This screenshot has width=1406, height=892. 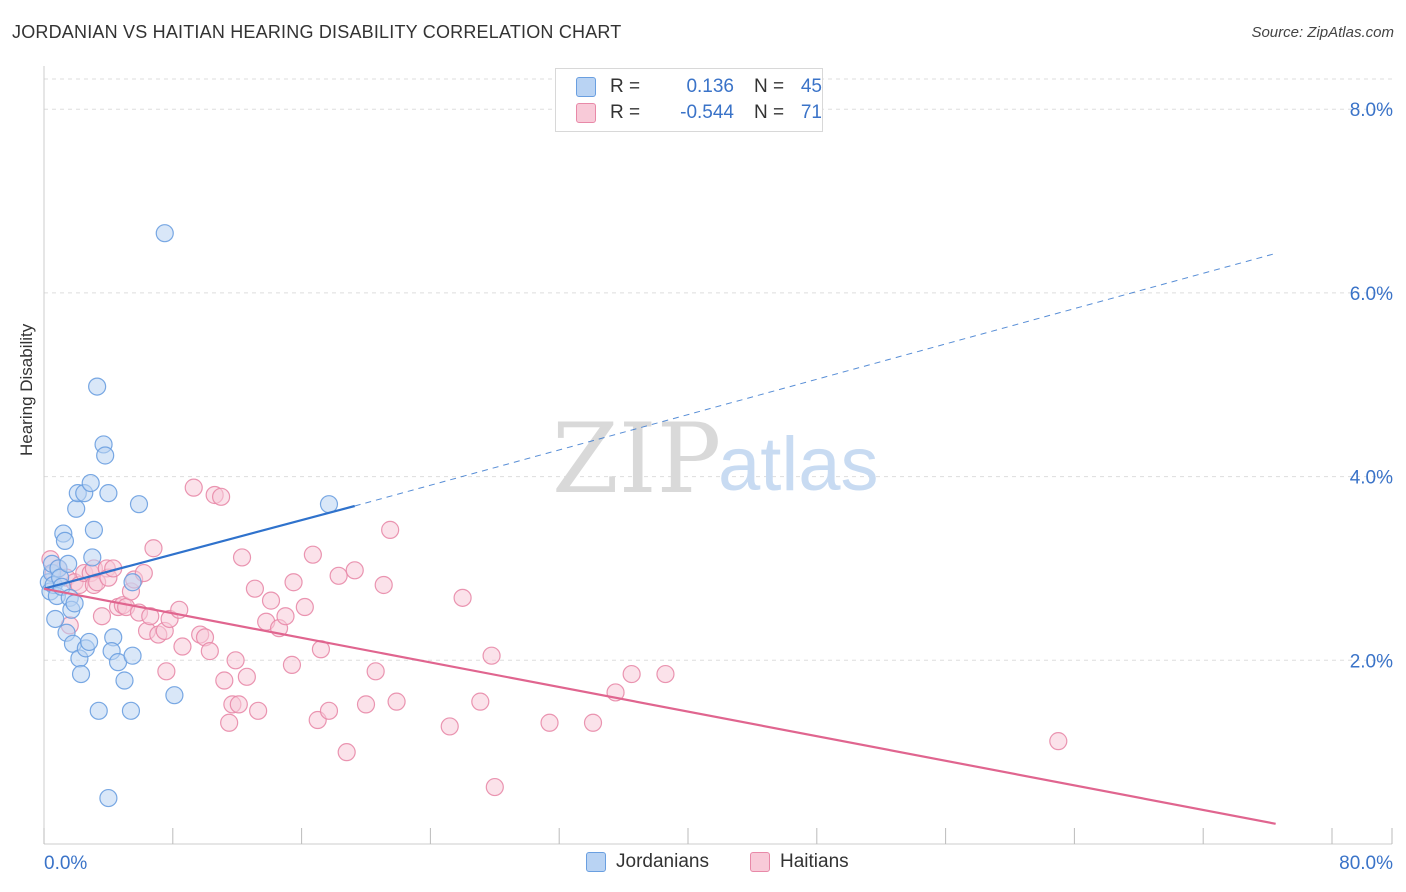 I want to click on watermark: ZIP atlas, so click(x=715, y=459).